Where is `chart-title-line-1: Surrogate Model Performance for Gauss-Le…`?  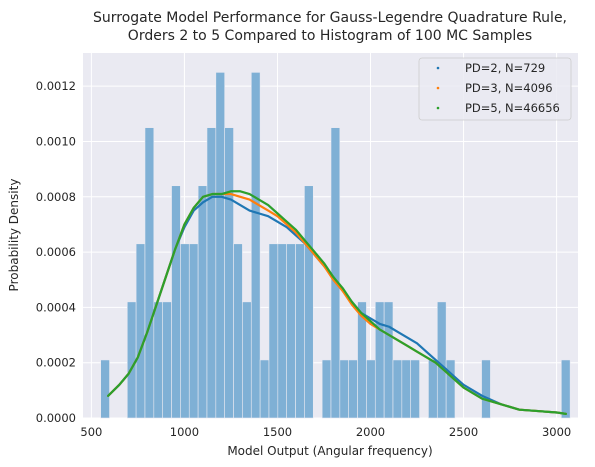 chart-title-line-1: Surrogate Model Performance for Gauss-Le… is located at coordinates (330, 18).